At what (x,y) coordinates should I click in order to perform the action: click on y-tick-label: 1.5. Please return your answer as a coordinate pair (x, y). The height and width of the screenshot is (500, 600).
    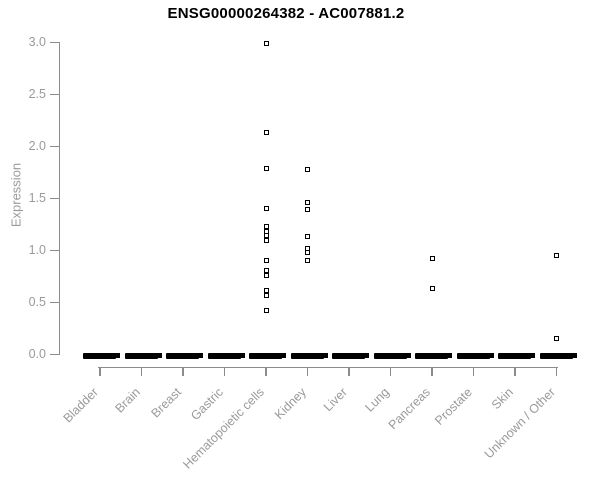
    Looking at the image, I should click on (37, 198).